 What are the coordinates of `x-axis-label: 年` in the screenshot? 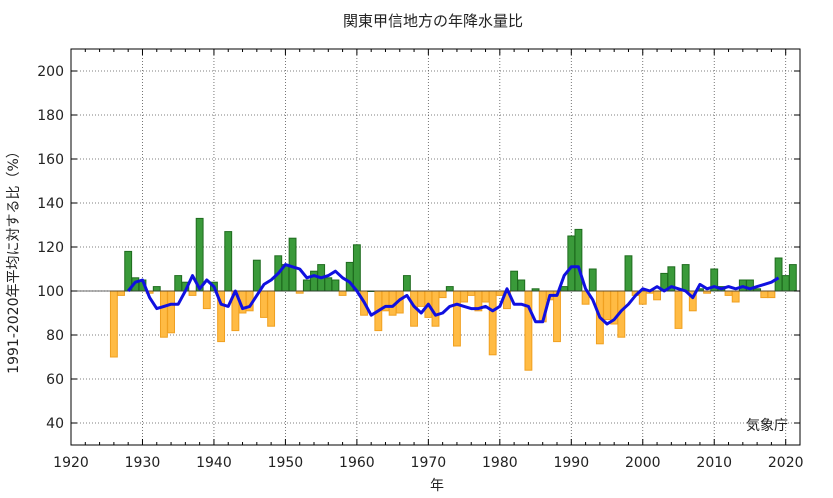 It's located at (437, 486).